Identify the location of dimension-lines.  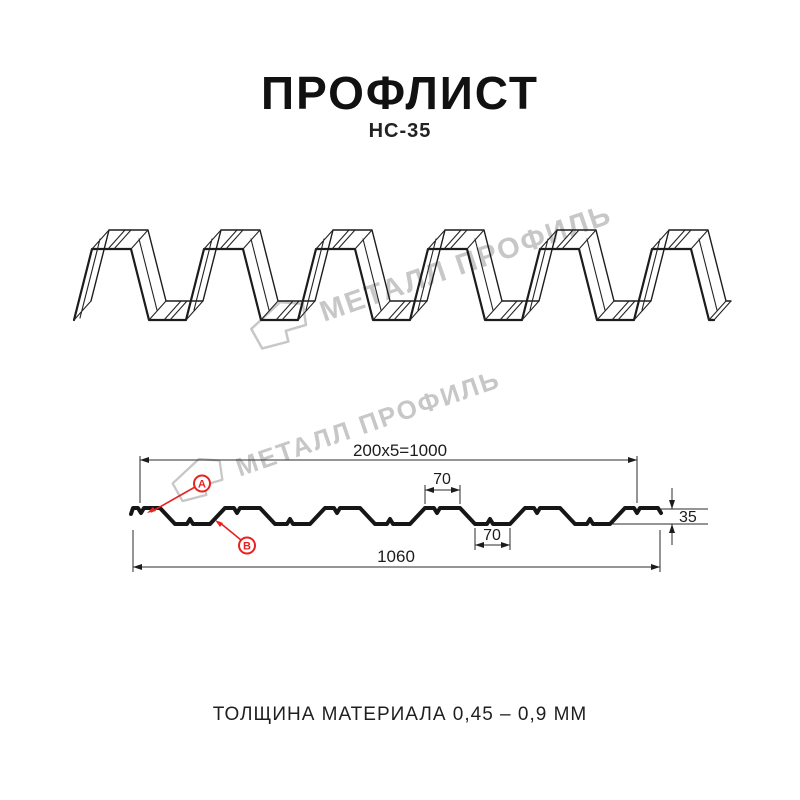
(420, 514).